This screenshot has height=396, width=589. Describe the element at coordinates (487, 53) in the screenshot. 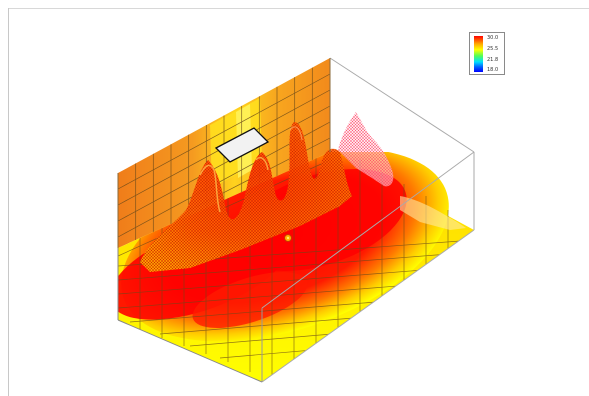

I see `color-scale-legend: 30.0 25.5 21.8 18.0` at that location.